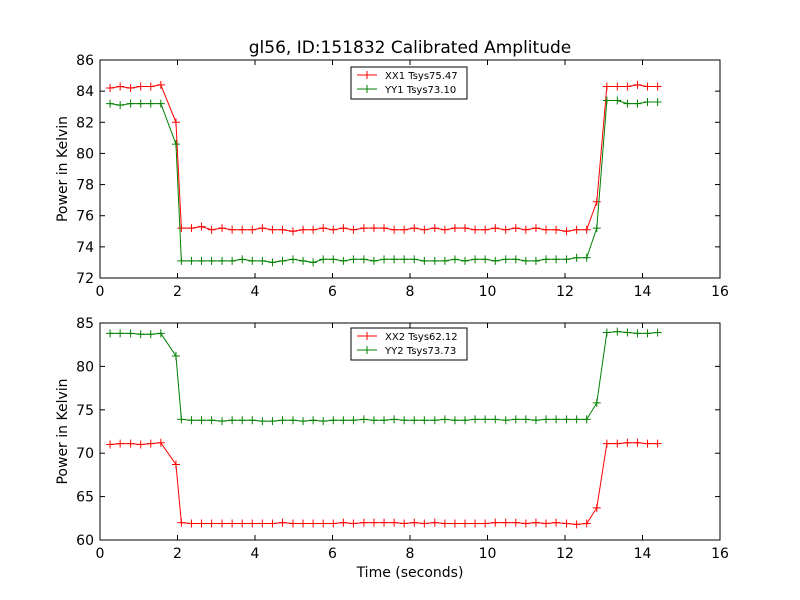 This screenshot has width=800, height=600. Describe the element at coordinates (63, 431) in the screenshot. I see `y-axis-label: Power in Kelvin` at that location.